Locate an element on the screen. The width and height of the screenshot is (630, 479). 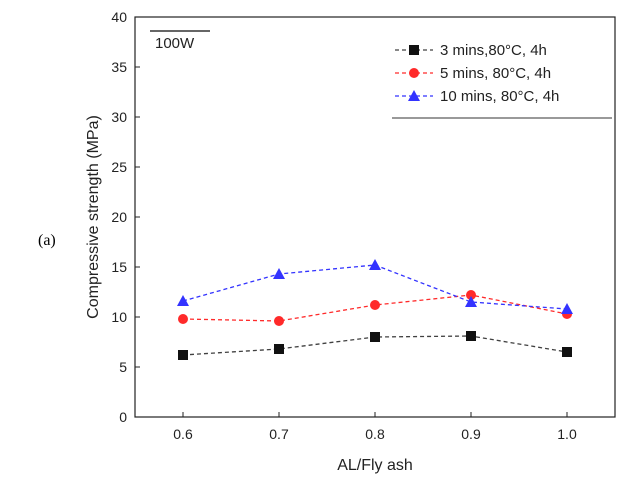
x-tick-label: 0.9 is located at coordinates (471, 434).